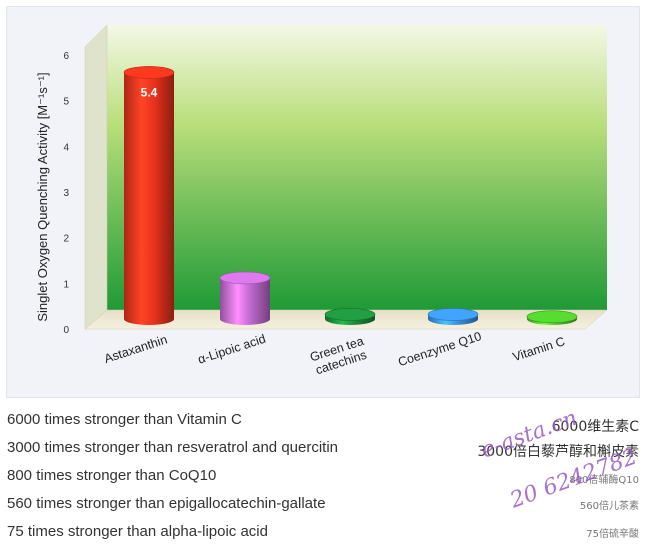 The width and height of the screenshot is (649, 547). Describe the element at coordinates (137, 531) in the screenshot. I see `statement-alpha-lipoic: 75 times stronger than alpha-lipoic acid` at that location.